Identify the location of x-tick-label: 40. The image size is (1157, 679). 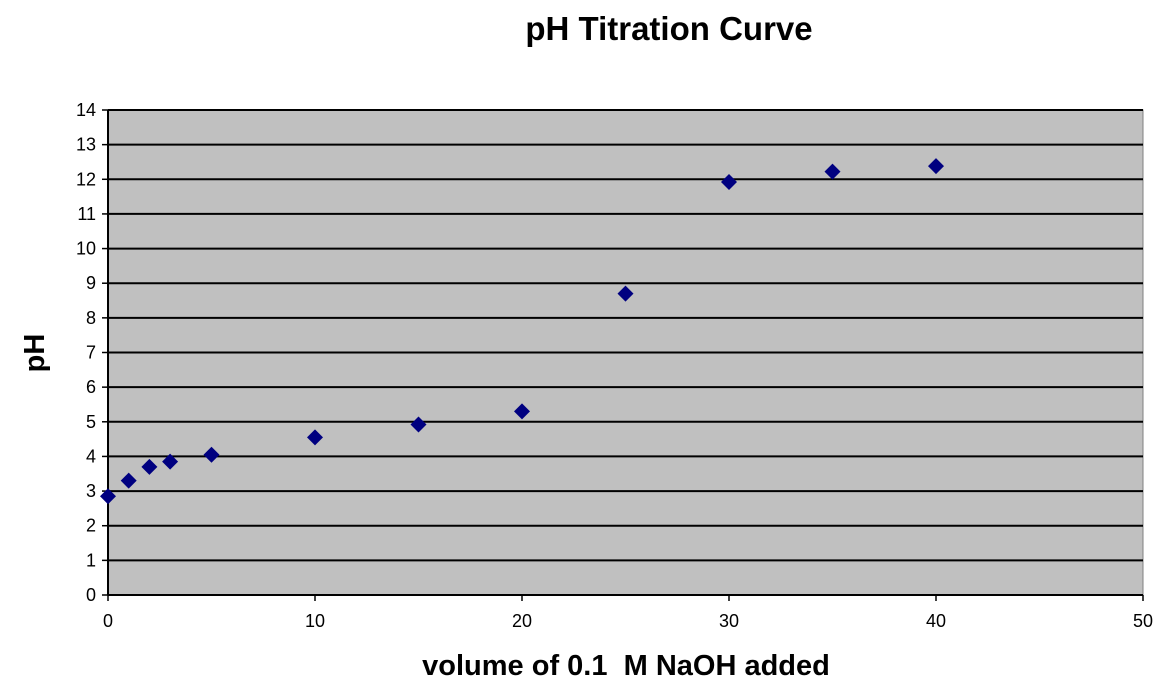
(936, 621).